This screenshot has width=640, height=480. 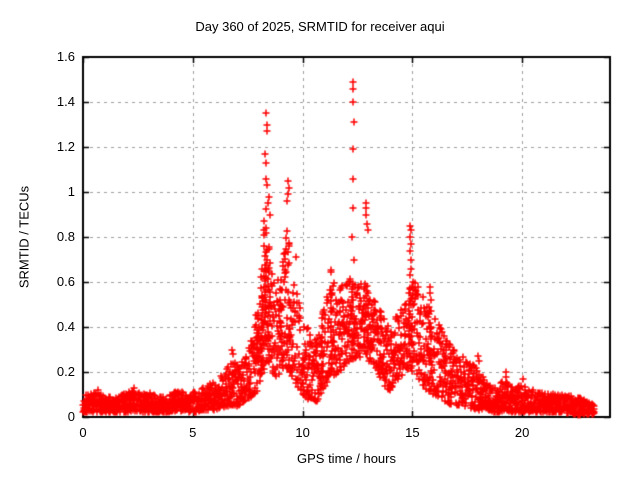 What do you see at coordinates (71, 416) in the screenshot?
I see `y-tick-label: 0` at bounding box center [71, 416].